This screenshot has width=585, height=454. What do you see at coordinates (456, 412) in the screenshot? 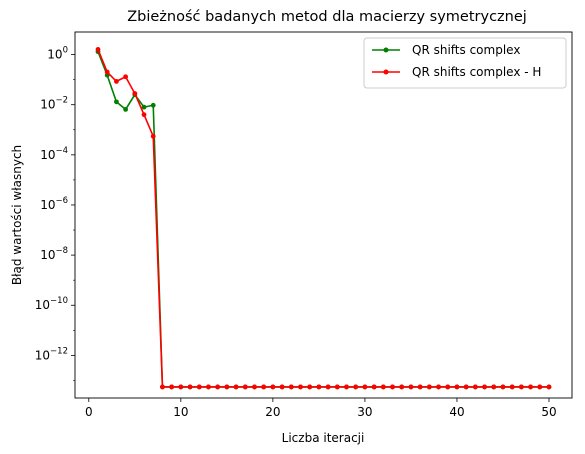
I see `x-tick-label: 40` at bounding box center [456, 412].